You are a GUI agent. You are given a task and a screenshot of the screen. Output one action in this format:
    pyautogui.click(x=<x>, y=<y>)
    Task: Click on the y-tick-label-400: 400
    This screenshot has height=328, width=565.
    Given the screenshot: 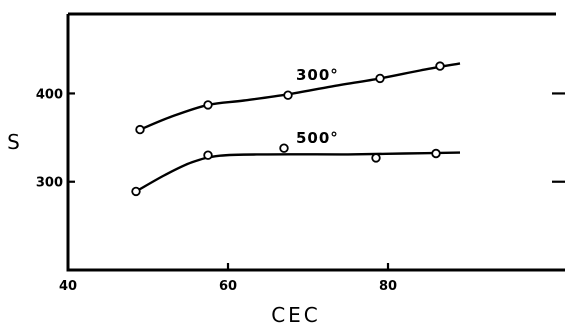 What is the action you would take?
    pyautogui.click(x=49, y=94)
    